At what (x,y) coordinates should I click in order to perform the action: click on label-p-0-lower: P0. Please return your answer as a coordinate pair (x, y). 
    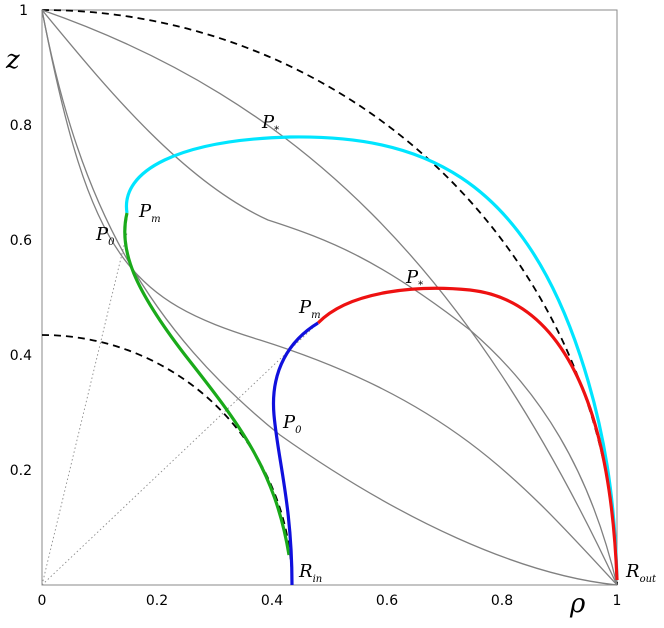
    Looking at the image, I should click on (292, 424).